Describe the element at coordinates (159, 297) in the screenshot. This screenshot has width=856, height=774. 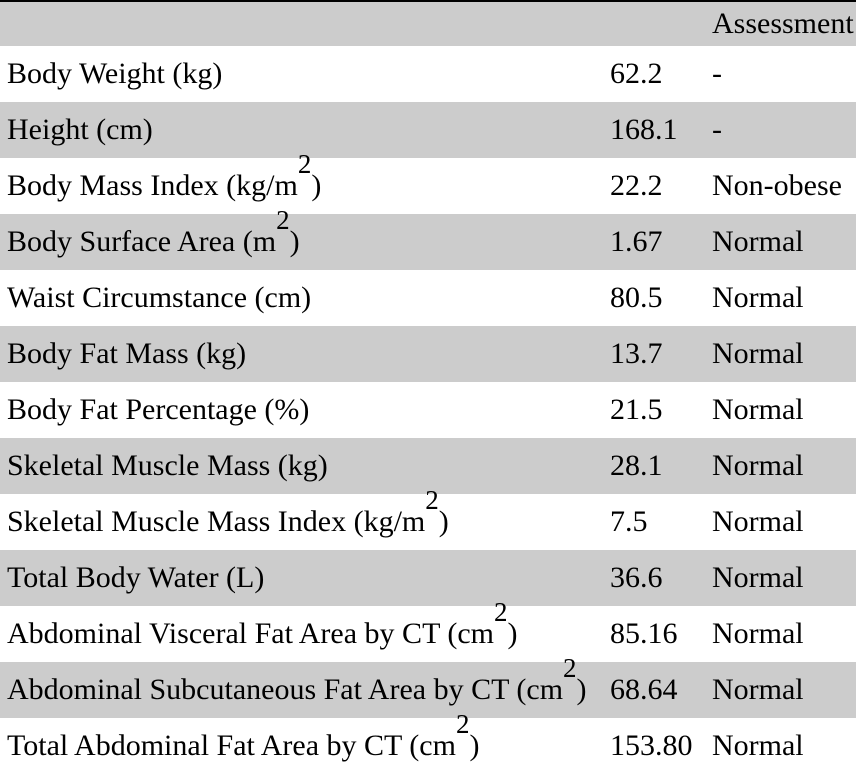
I see `metric-label: Waist Circumstance (cm)` at that location.